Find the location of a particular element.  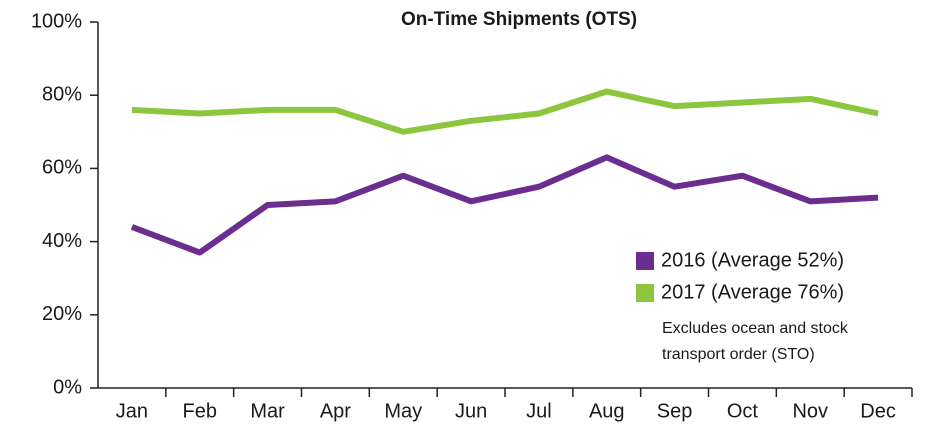

legend-label: 2017 (Average 76%) is located at coordinates (752, 292).